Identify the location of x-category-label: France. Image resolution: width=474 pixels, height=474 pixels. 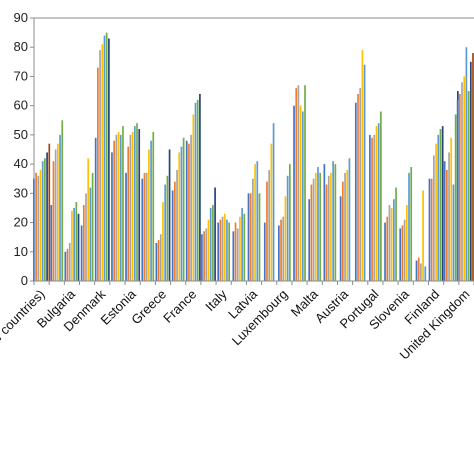
(179, 306).